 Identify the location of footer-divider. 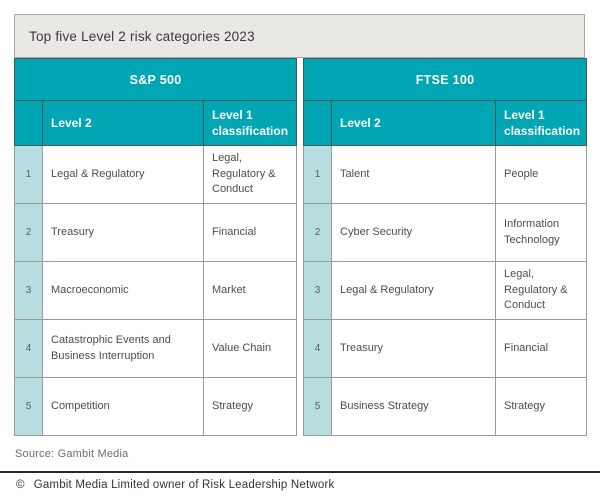
(300, 472).